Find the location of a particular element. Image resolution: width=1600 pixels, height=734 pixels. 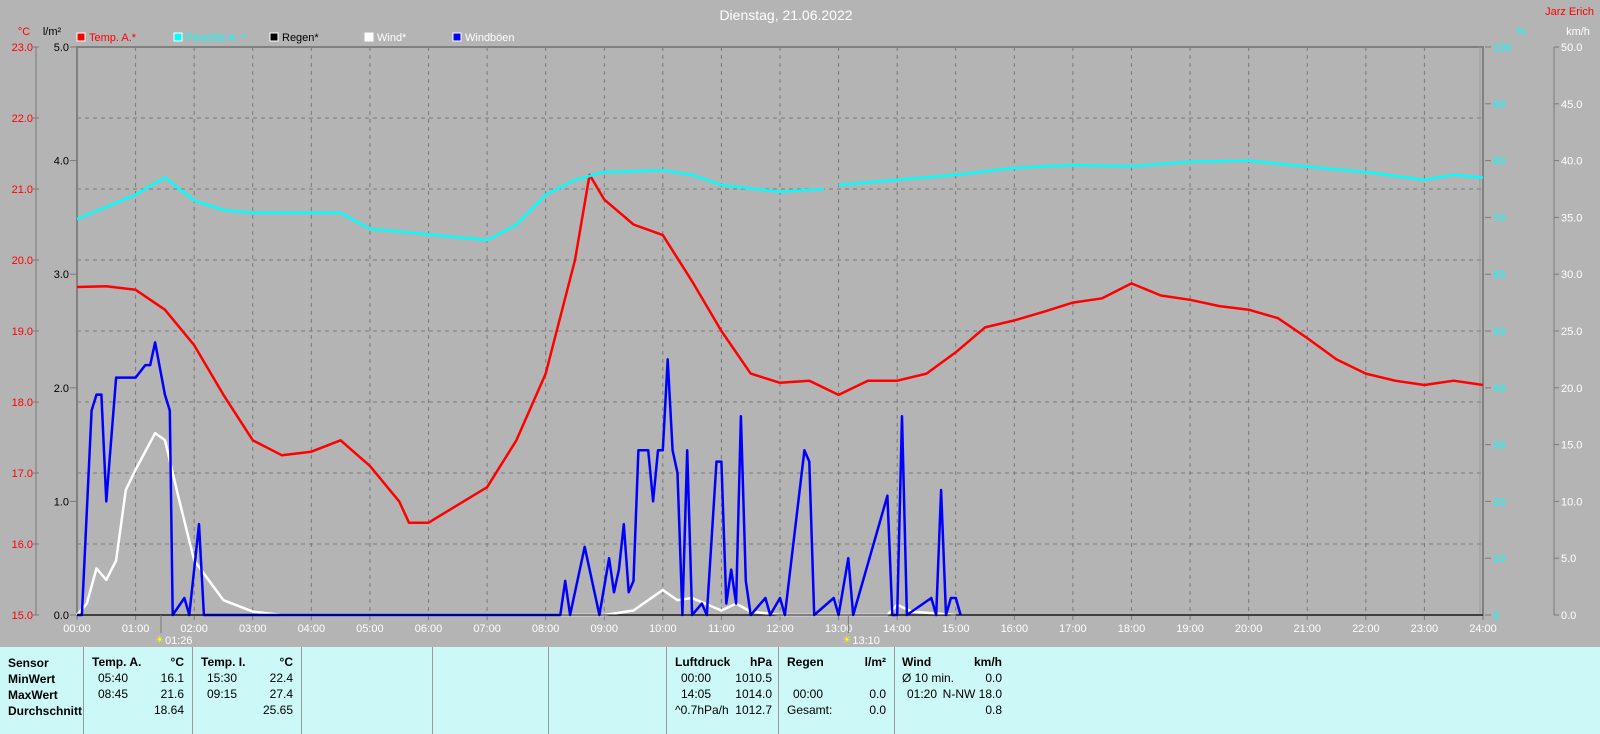

marker-time-label: 13:10 is located at coordinates (866, 641).